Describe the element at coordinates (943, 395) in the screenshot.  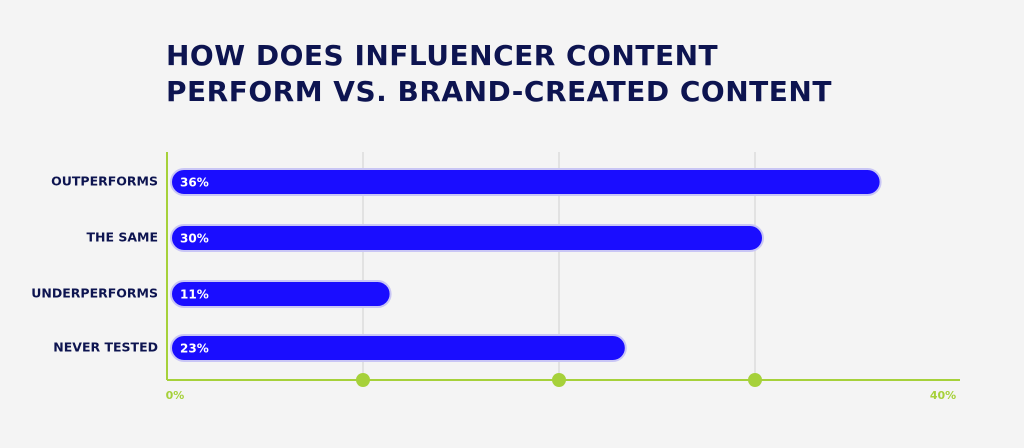
I see `x-tick-label: 40%` at that location.